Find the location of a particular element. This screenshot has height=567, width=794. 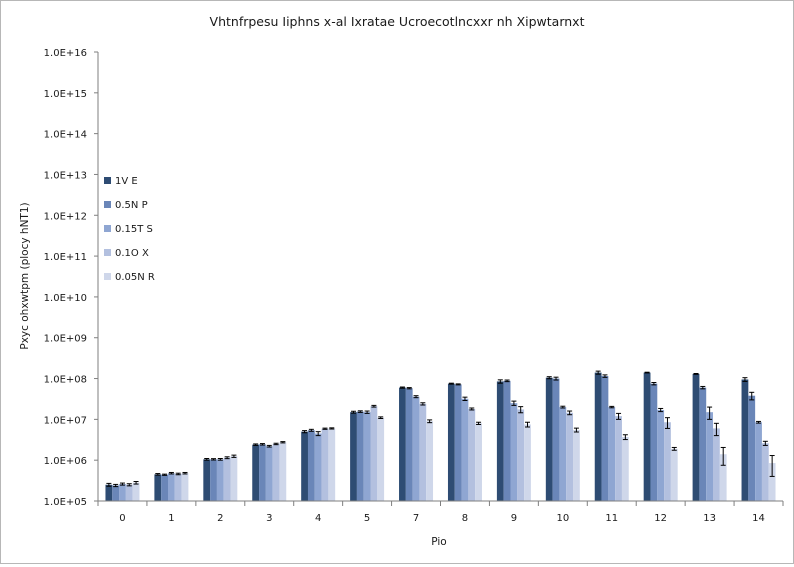

legend-label: 0.5N P is located at coordinates (131, 205).